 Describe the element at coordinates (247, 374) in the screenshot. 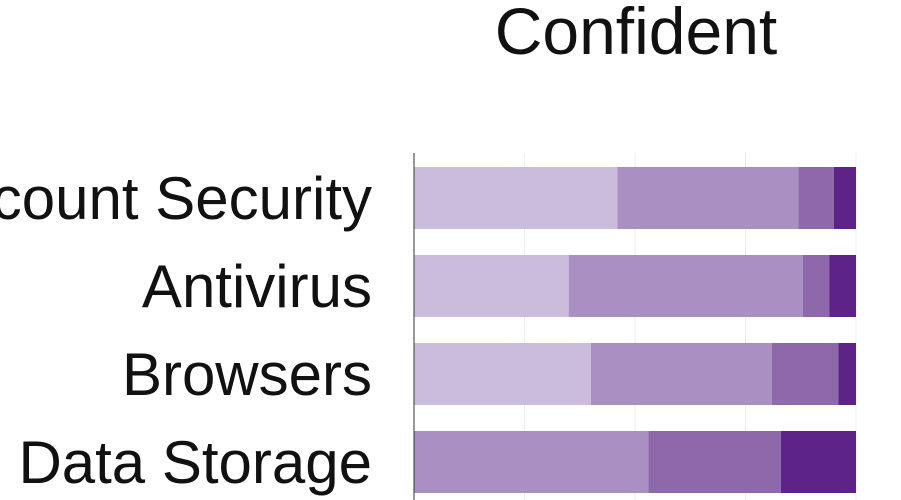

I see `category-label: Browsers` at that location.